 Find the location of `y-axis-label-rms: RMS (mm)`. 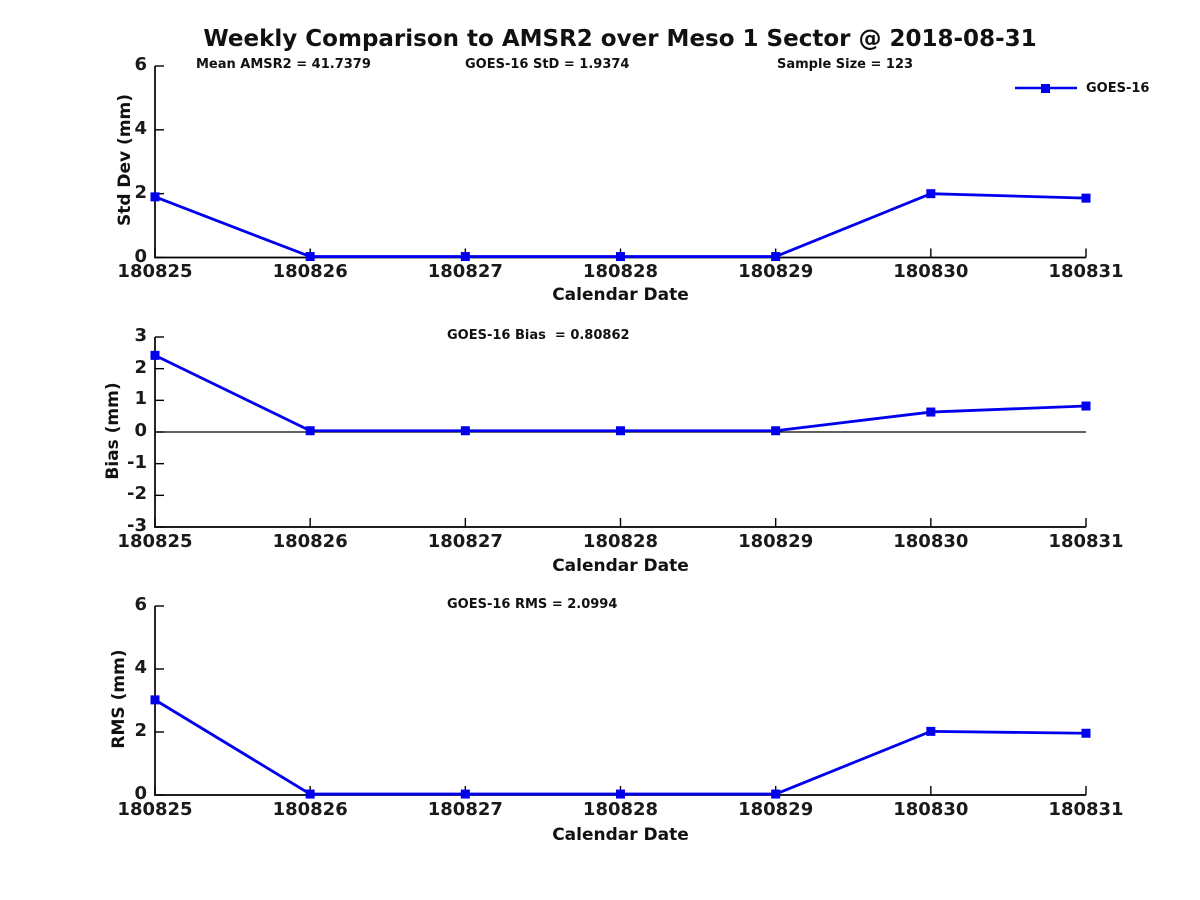

y-axis-label-rms: RMS (mm) is located at coordinates (119, 699).